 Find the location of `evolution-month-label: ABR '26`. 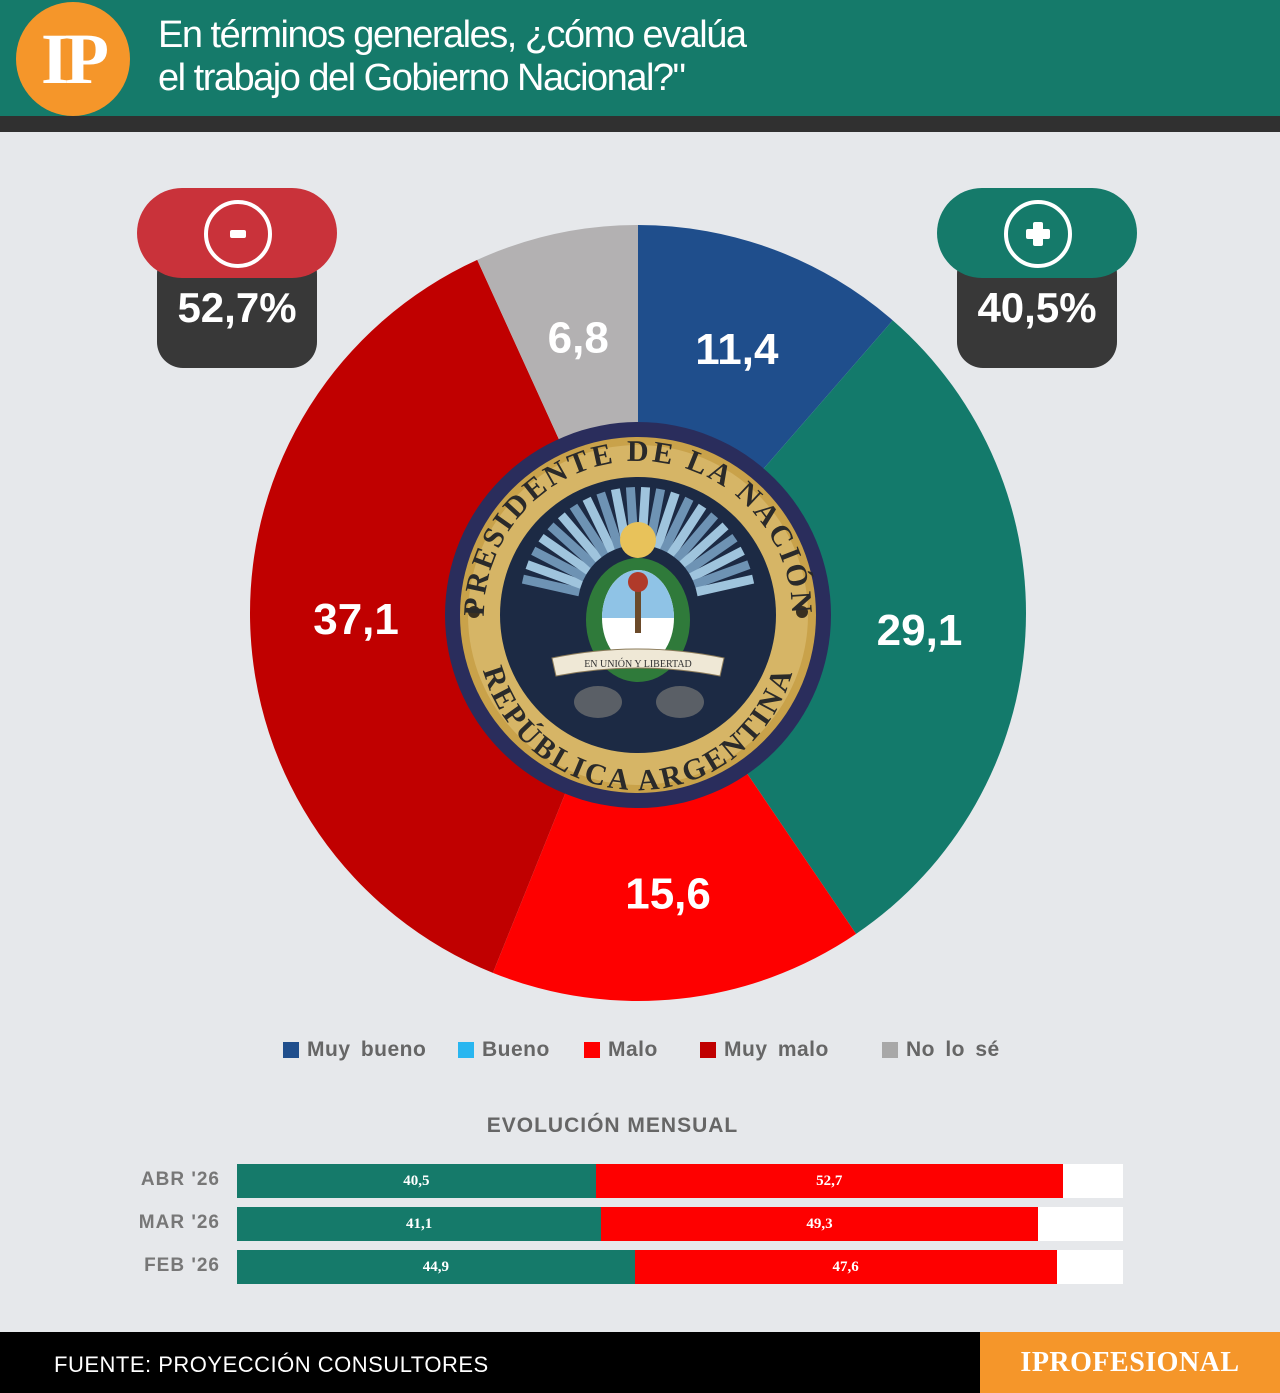

evolution-month-label: ABR '26 is located at coordinates (180, 1179).